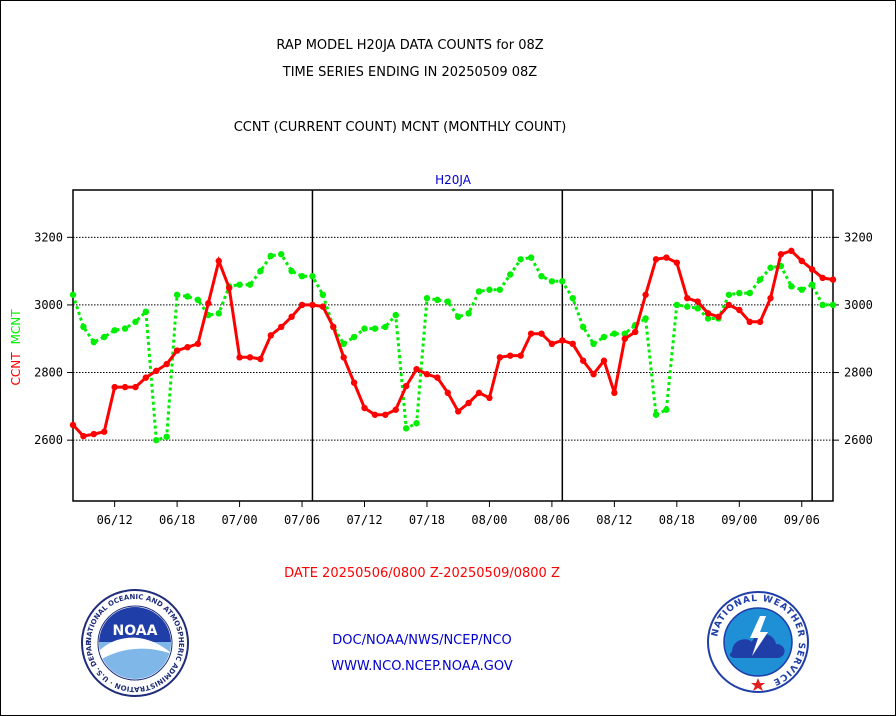 This screenshot has height=716, width=896. What do you see at coordinates (135, 631) in the screenshot?
I see `noaa-logo-text: NOAA` at bounding box center [135, 631].